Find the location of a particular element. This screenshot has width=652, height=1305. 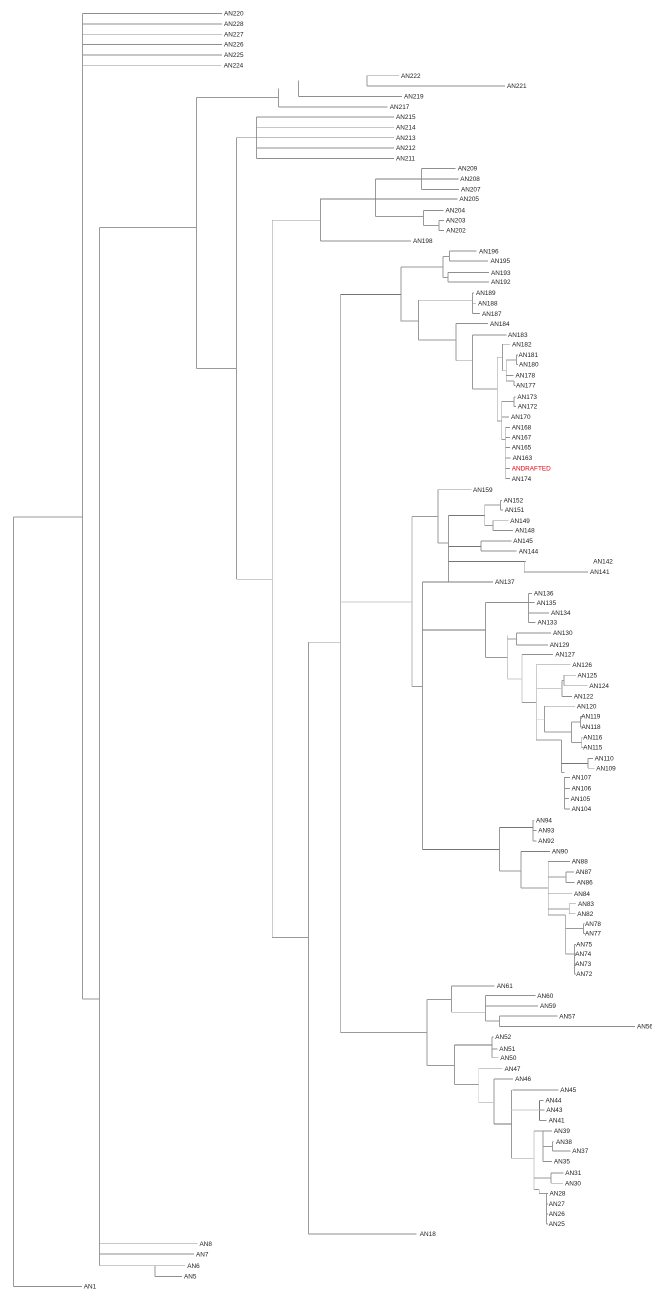

svg-text: AN133 is located at coordinates (548, 623).